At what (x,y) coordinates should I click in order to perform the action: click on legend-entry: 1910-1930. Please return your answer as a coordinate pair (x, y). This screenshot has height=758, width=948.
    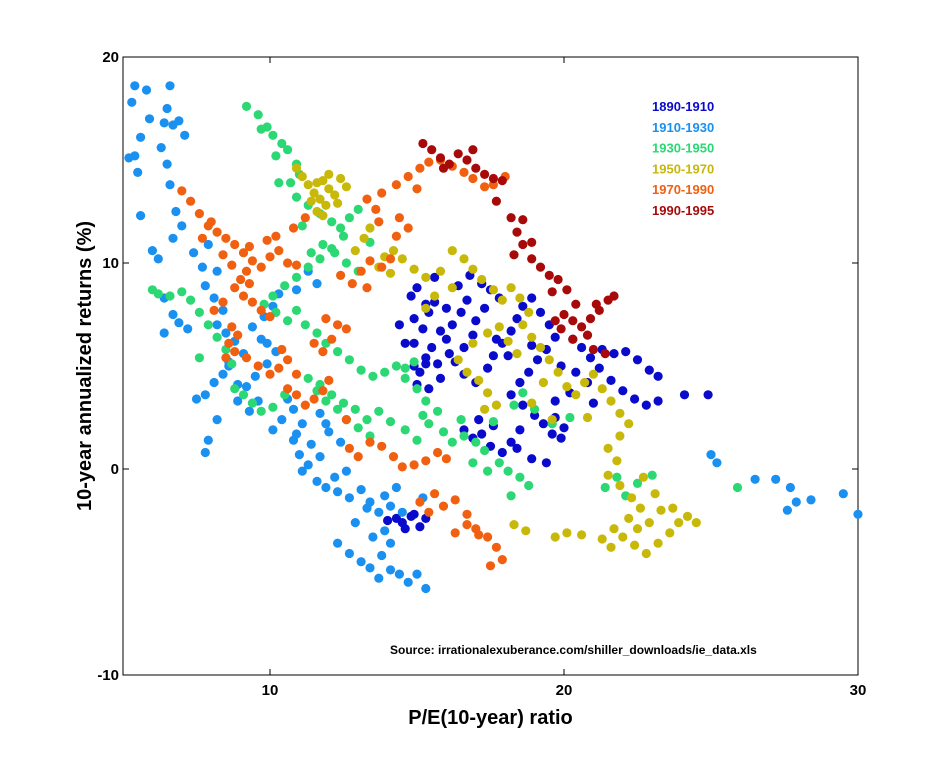
    Looking at the image, I should click on (683, 127).